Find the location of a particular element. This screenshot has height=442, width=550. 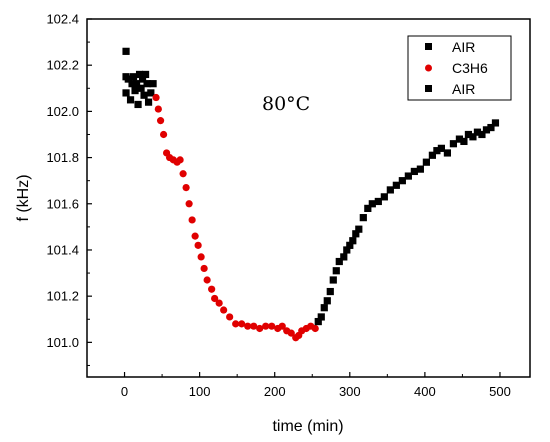

x-tick-label: 100 is located at coordinates (200, 391).